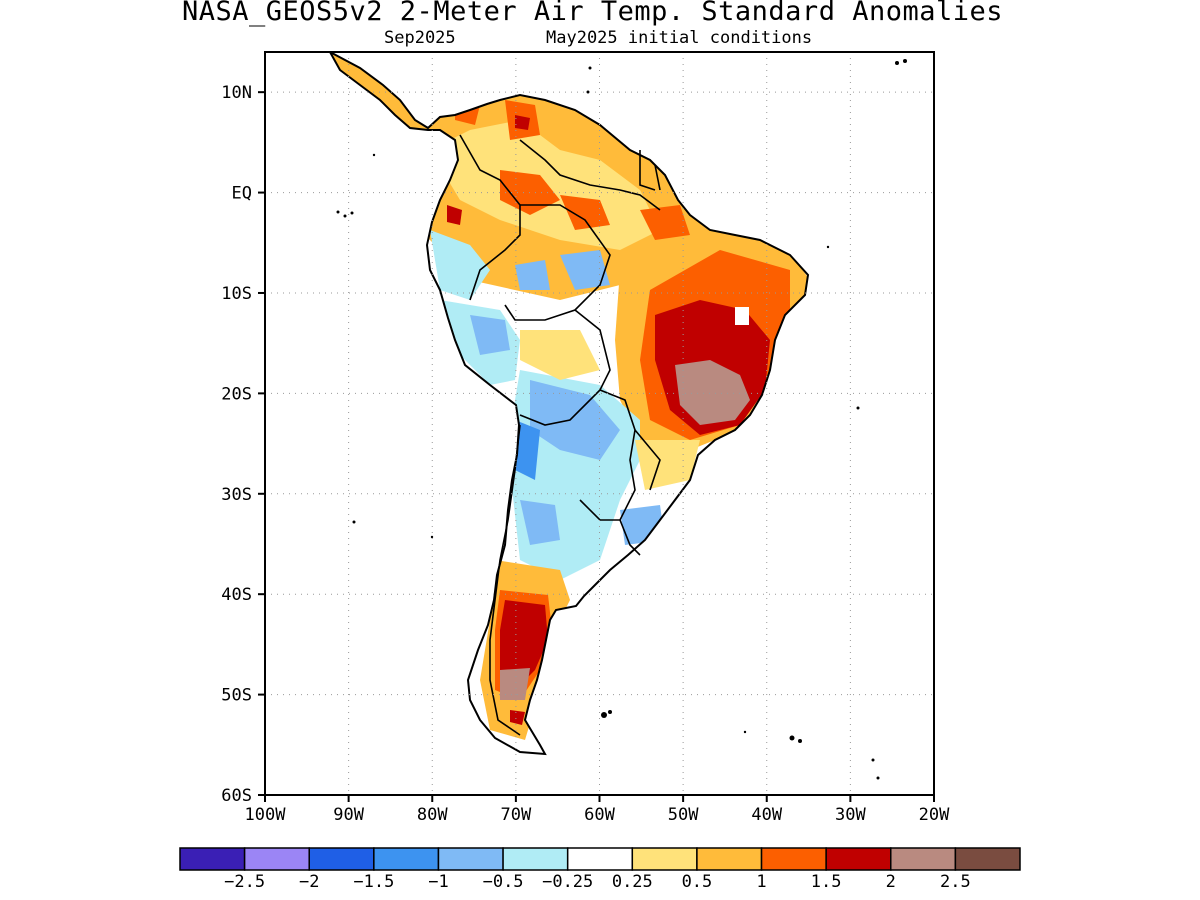 This screenshot has width=1200, height=900. I want to click on initial-conditions: May2025 initial conditions, so click(679, 38).